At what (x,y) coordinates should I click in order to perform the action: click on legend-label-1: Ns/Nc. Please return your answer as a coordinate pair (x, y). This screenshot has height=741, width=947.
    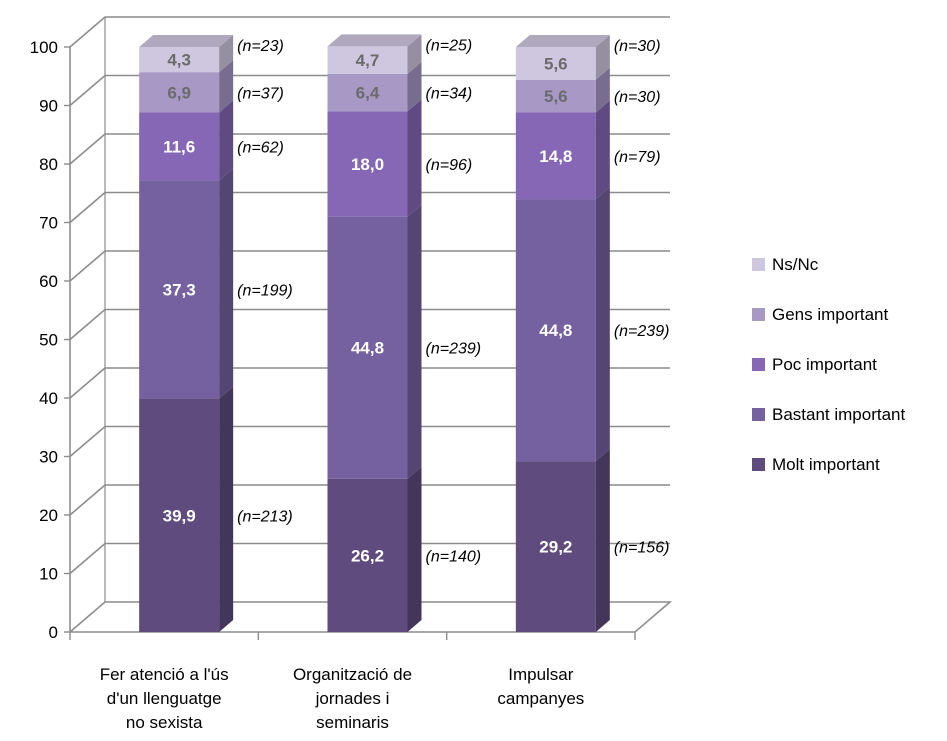
    Looking at the image, I should click on (795, 264).